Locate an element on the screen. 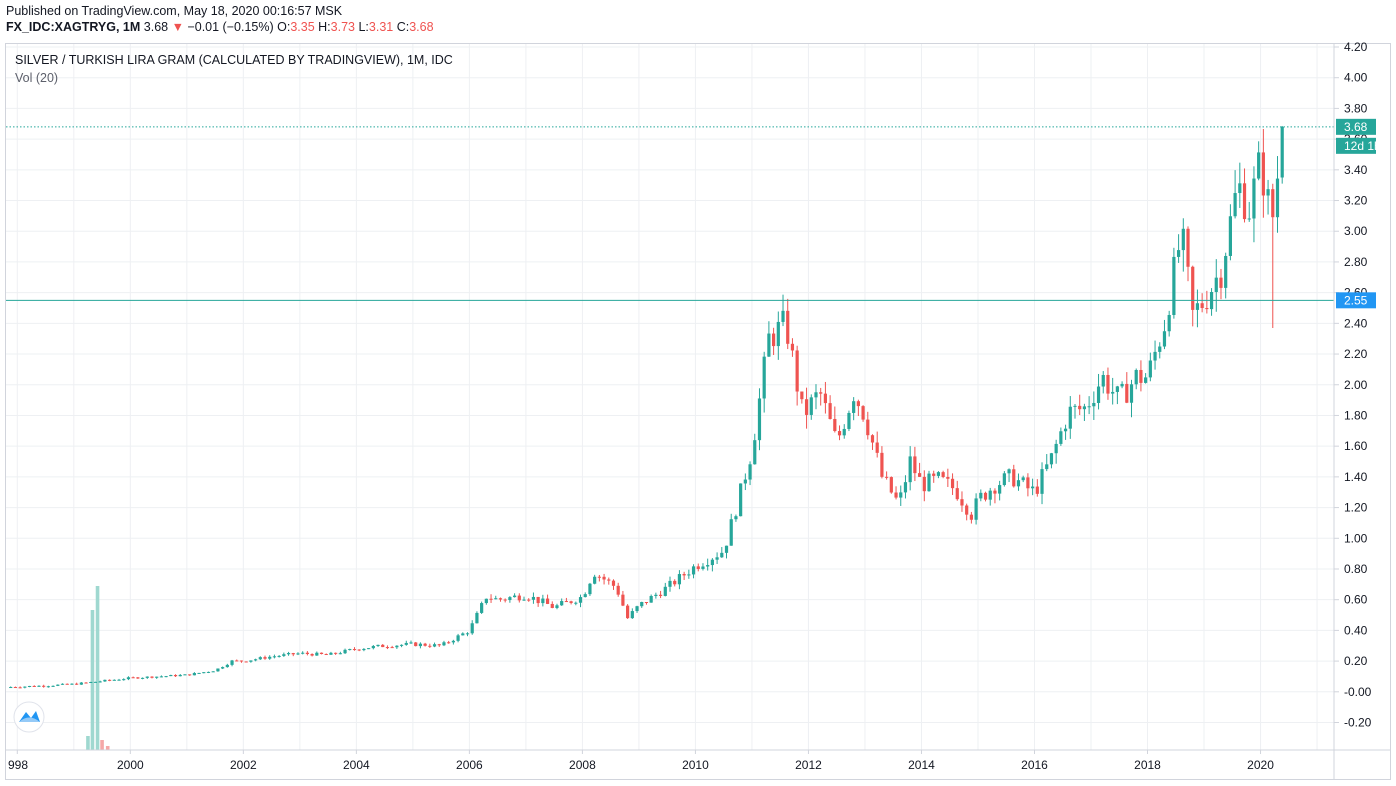 This screenshot has height=786, width=1396. y-tick-label: 1.00 is located at coordinates (1356, 538).